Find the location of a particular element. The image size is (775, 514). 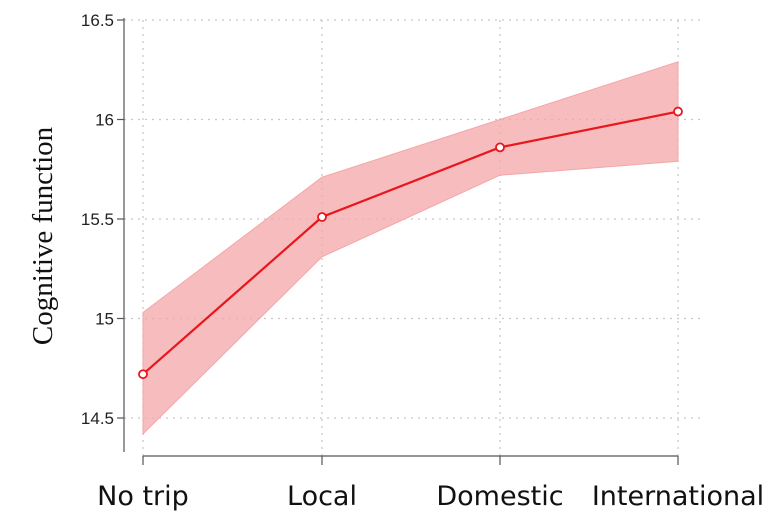

x-tick-label: International is located at coordinates (678, 496).